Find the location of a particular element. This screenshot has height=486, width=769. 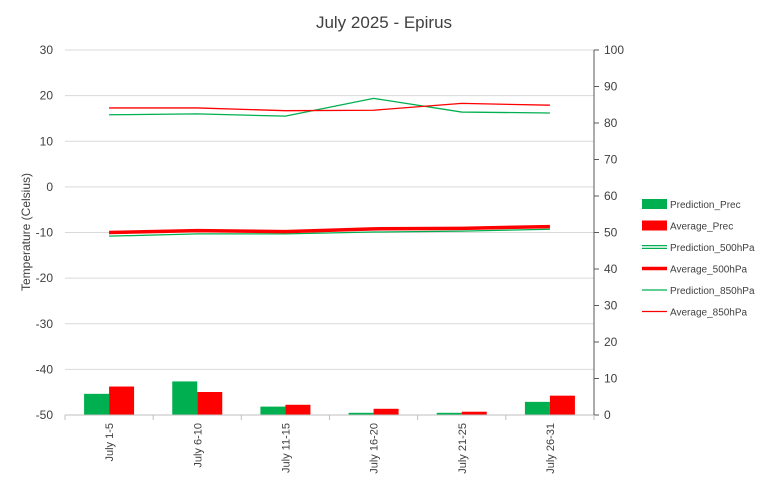

y2-tick-label: 0 is located at coordinates (607, 415).